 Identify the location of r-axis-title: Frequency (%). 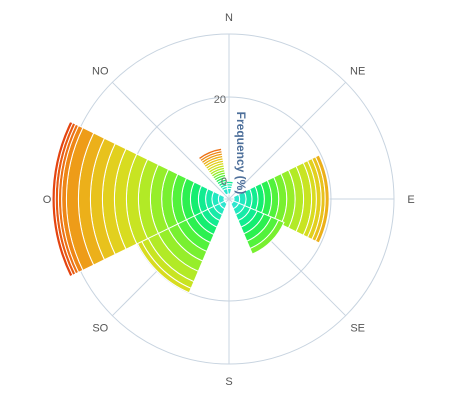
(241, 153).